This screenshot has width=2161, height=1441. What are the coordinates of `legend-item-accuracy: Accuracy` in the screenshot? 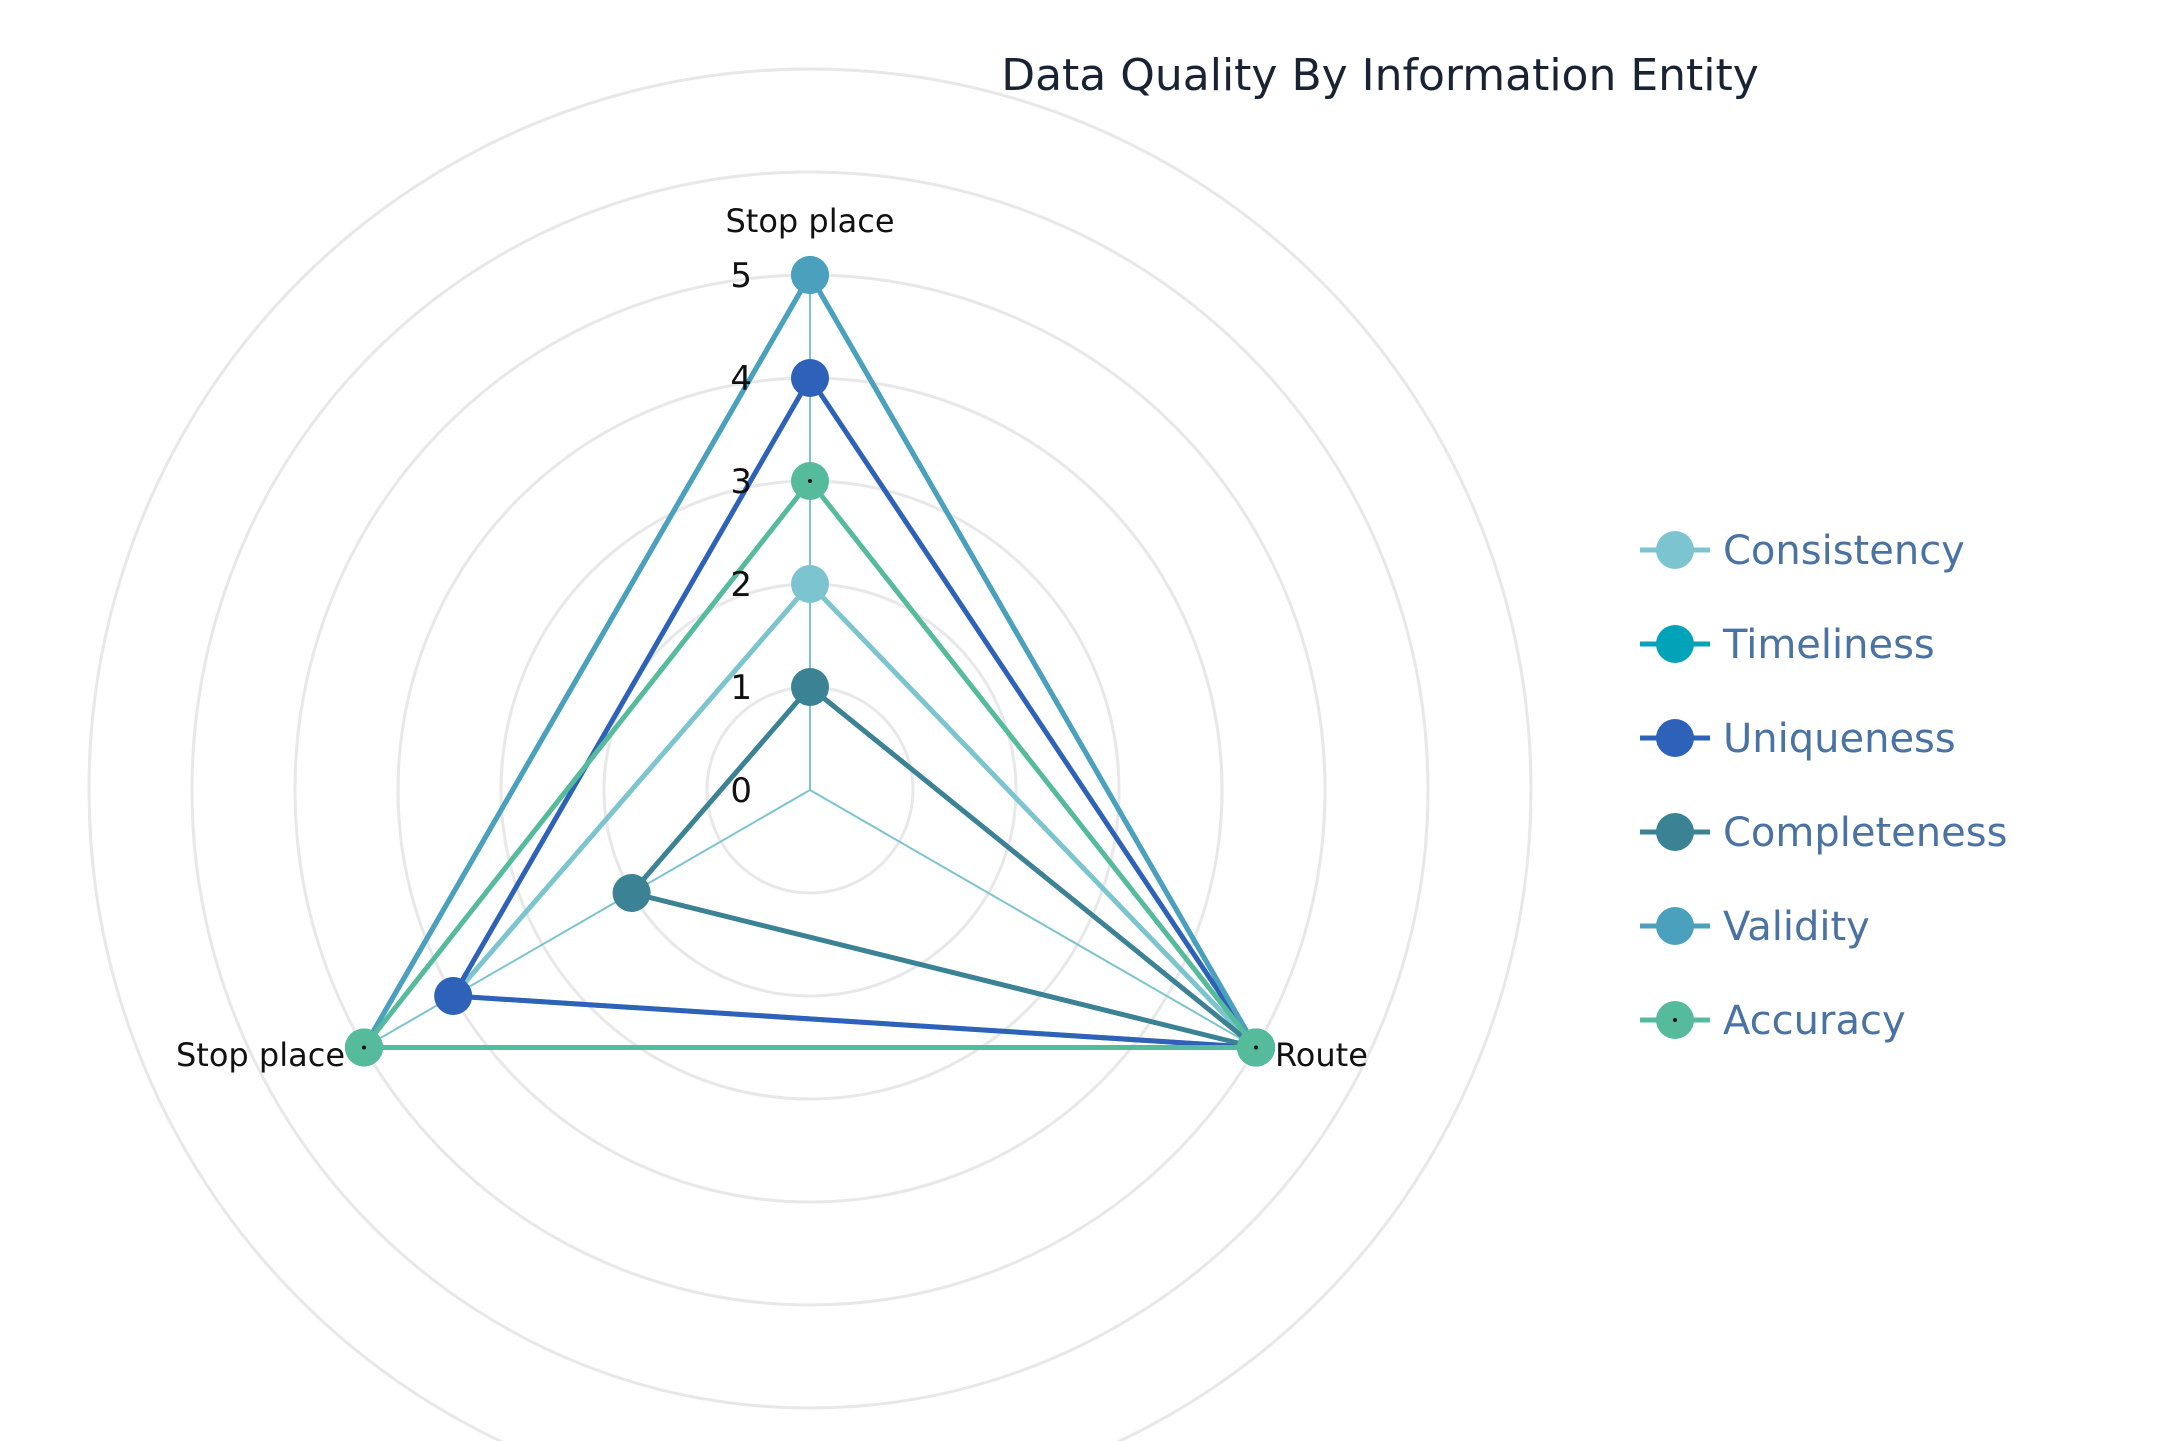 It's located at (1773, 1021).